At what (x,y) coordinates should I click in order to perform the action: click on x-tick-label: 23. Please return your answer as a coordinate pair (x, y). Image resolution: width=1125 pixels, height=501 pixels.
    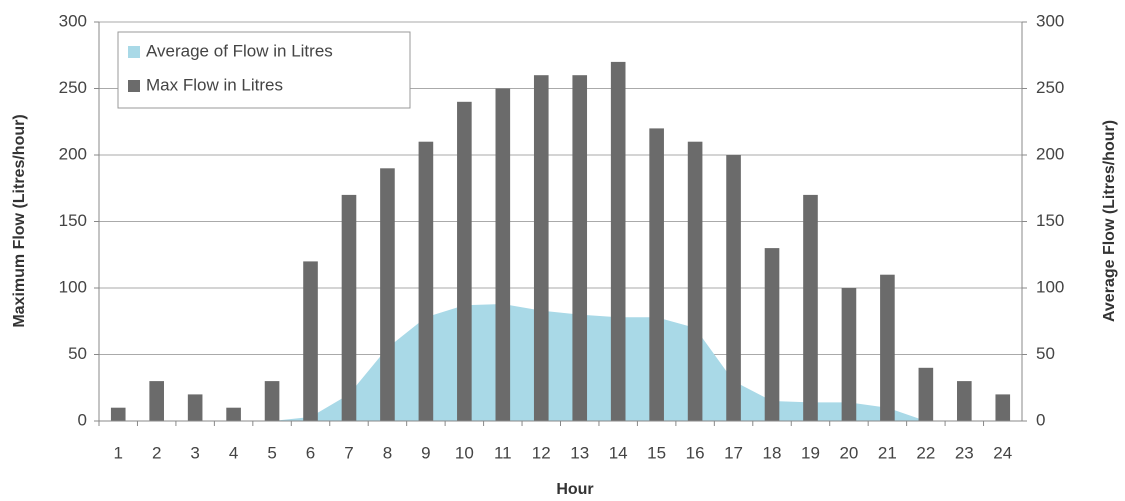
    Looking at the image, I should click on (964, 452).